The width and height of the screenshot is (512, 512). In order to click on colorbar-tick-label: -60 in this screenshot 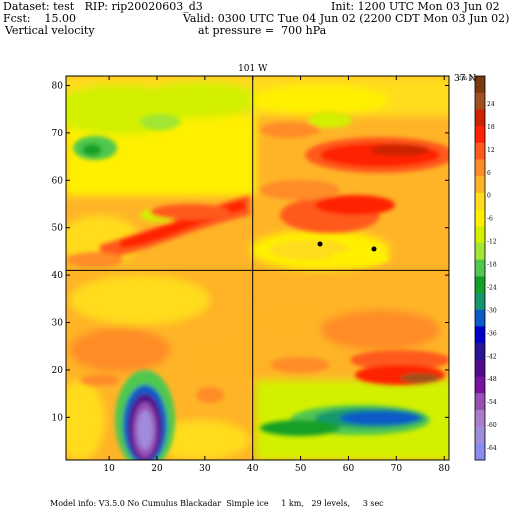, I will do `click(492, 425)`.